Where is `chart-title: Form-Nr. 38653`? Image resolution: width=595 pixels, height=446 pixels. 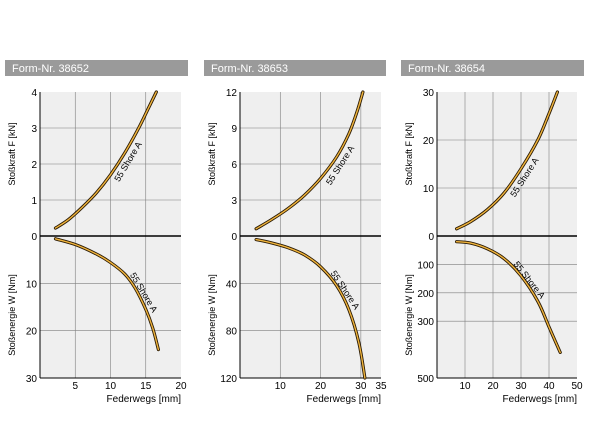 chart-title: Form-Nr. 38653 is located at coordinates (249, 69).